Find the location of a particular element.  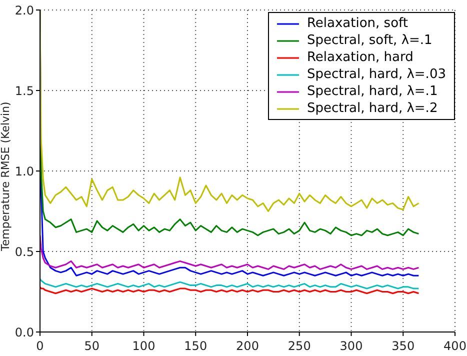

y-axis-title: Temperature RMSE (Kelvin) is located at coordinates (6, 177).